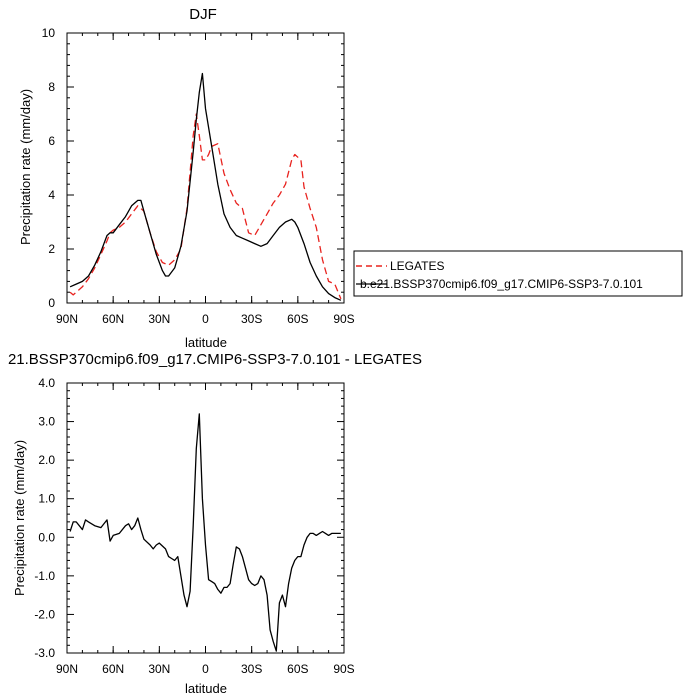 Image resolution: width=700 pixels, height=700 pixels. What do you see at coordinates (67, 669) in the screenshot?
I see `bottom-x-tick-label: 90N` at bounding box center [67, 669].